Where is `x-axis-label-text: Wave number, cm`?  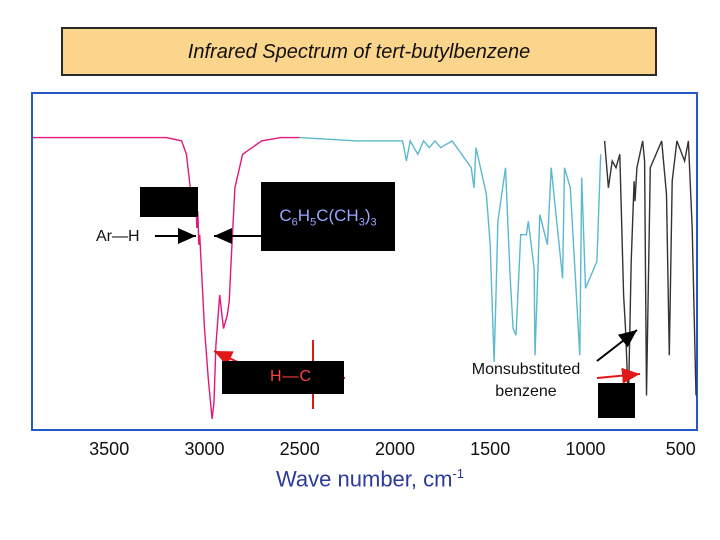 x-axis-label-text: Wave number, cm is located at coordinates (364, 479).